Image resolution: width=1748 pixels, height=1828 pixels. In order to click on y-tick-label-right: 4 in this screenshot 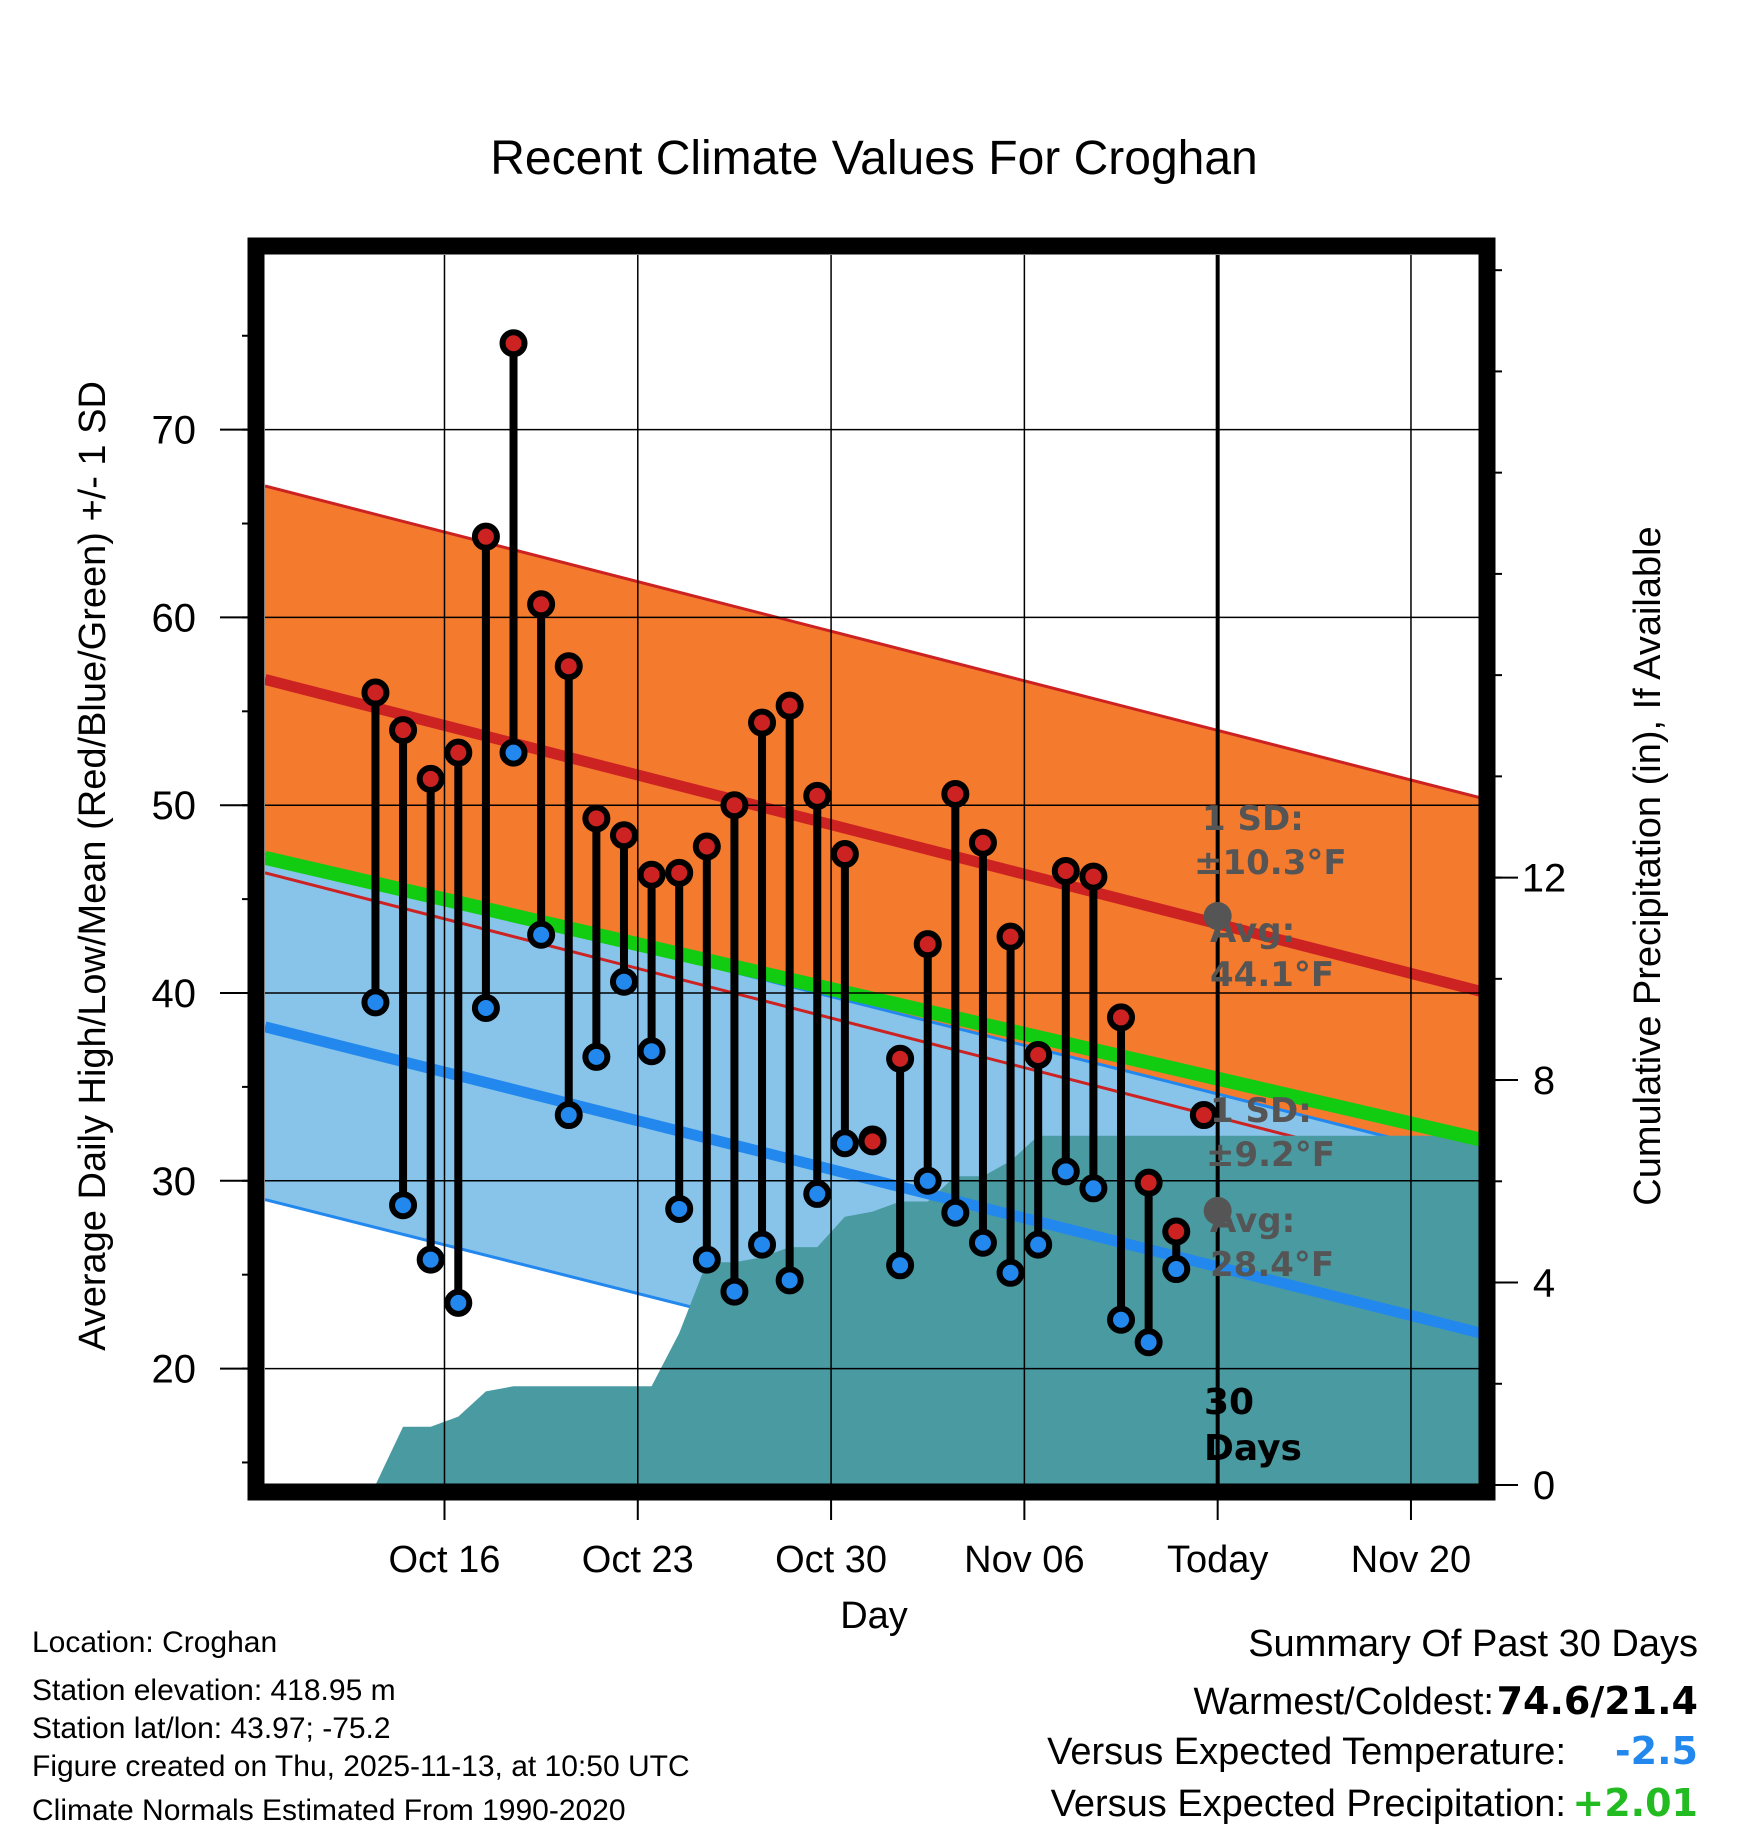, I will do `click(1544, 1284)`.